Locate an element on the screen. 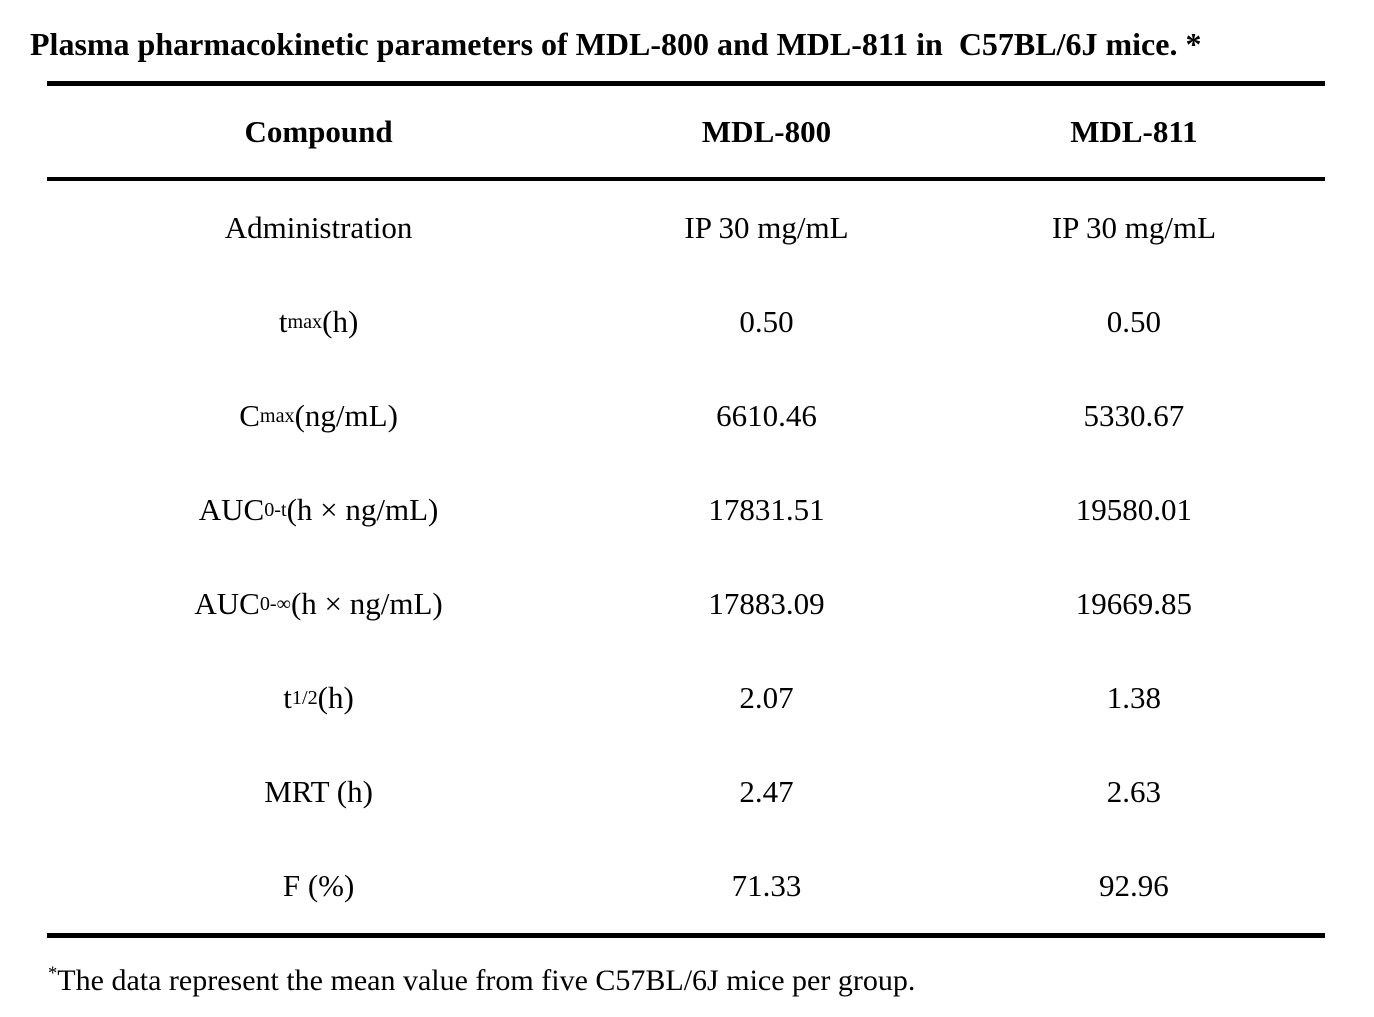  table-row: Administration IP 30 mg/mL IP 30 mg/mL is located at coordinates (686, 228).